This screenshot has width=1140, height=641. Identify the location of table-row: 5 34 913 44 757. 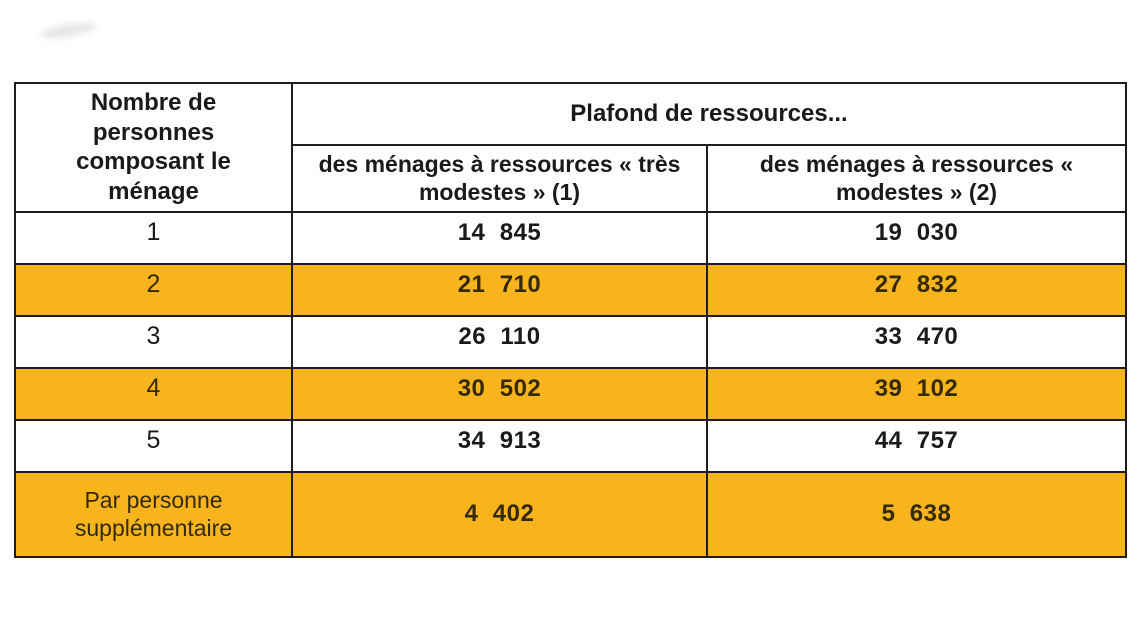
(570, 445).